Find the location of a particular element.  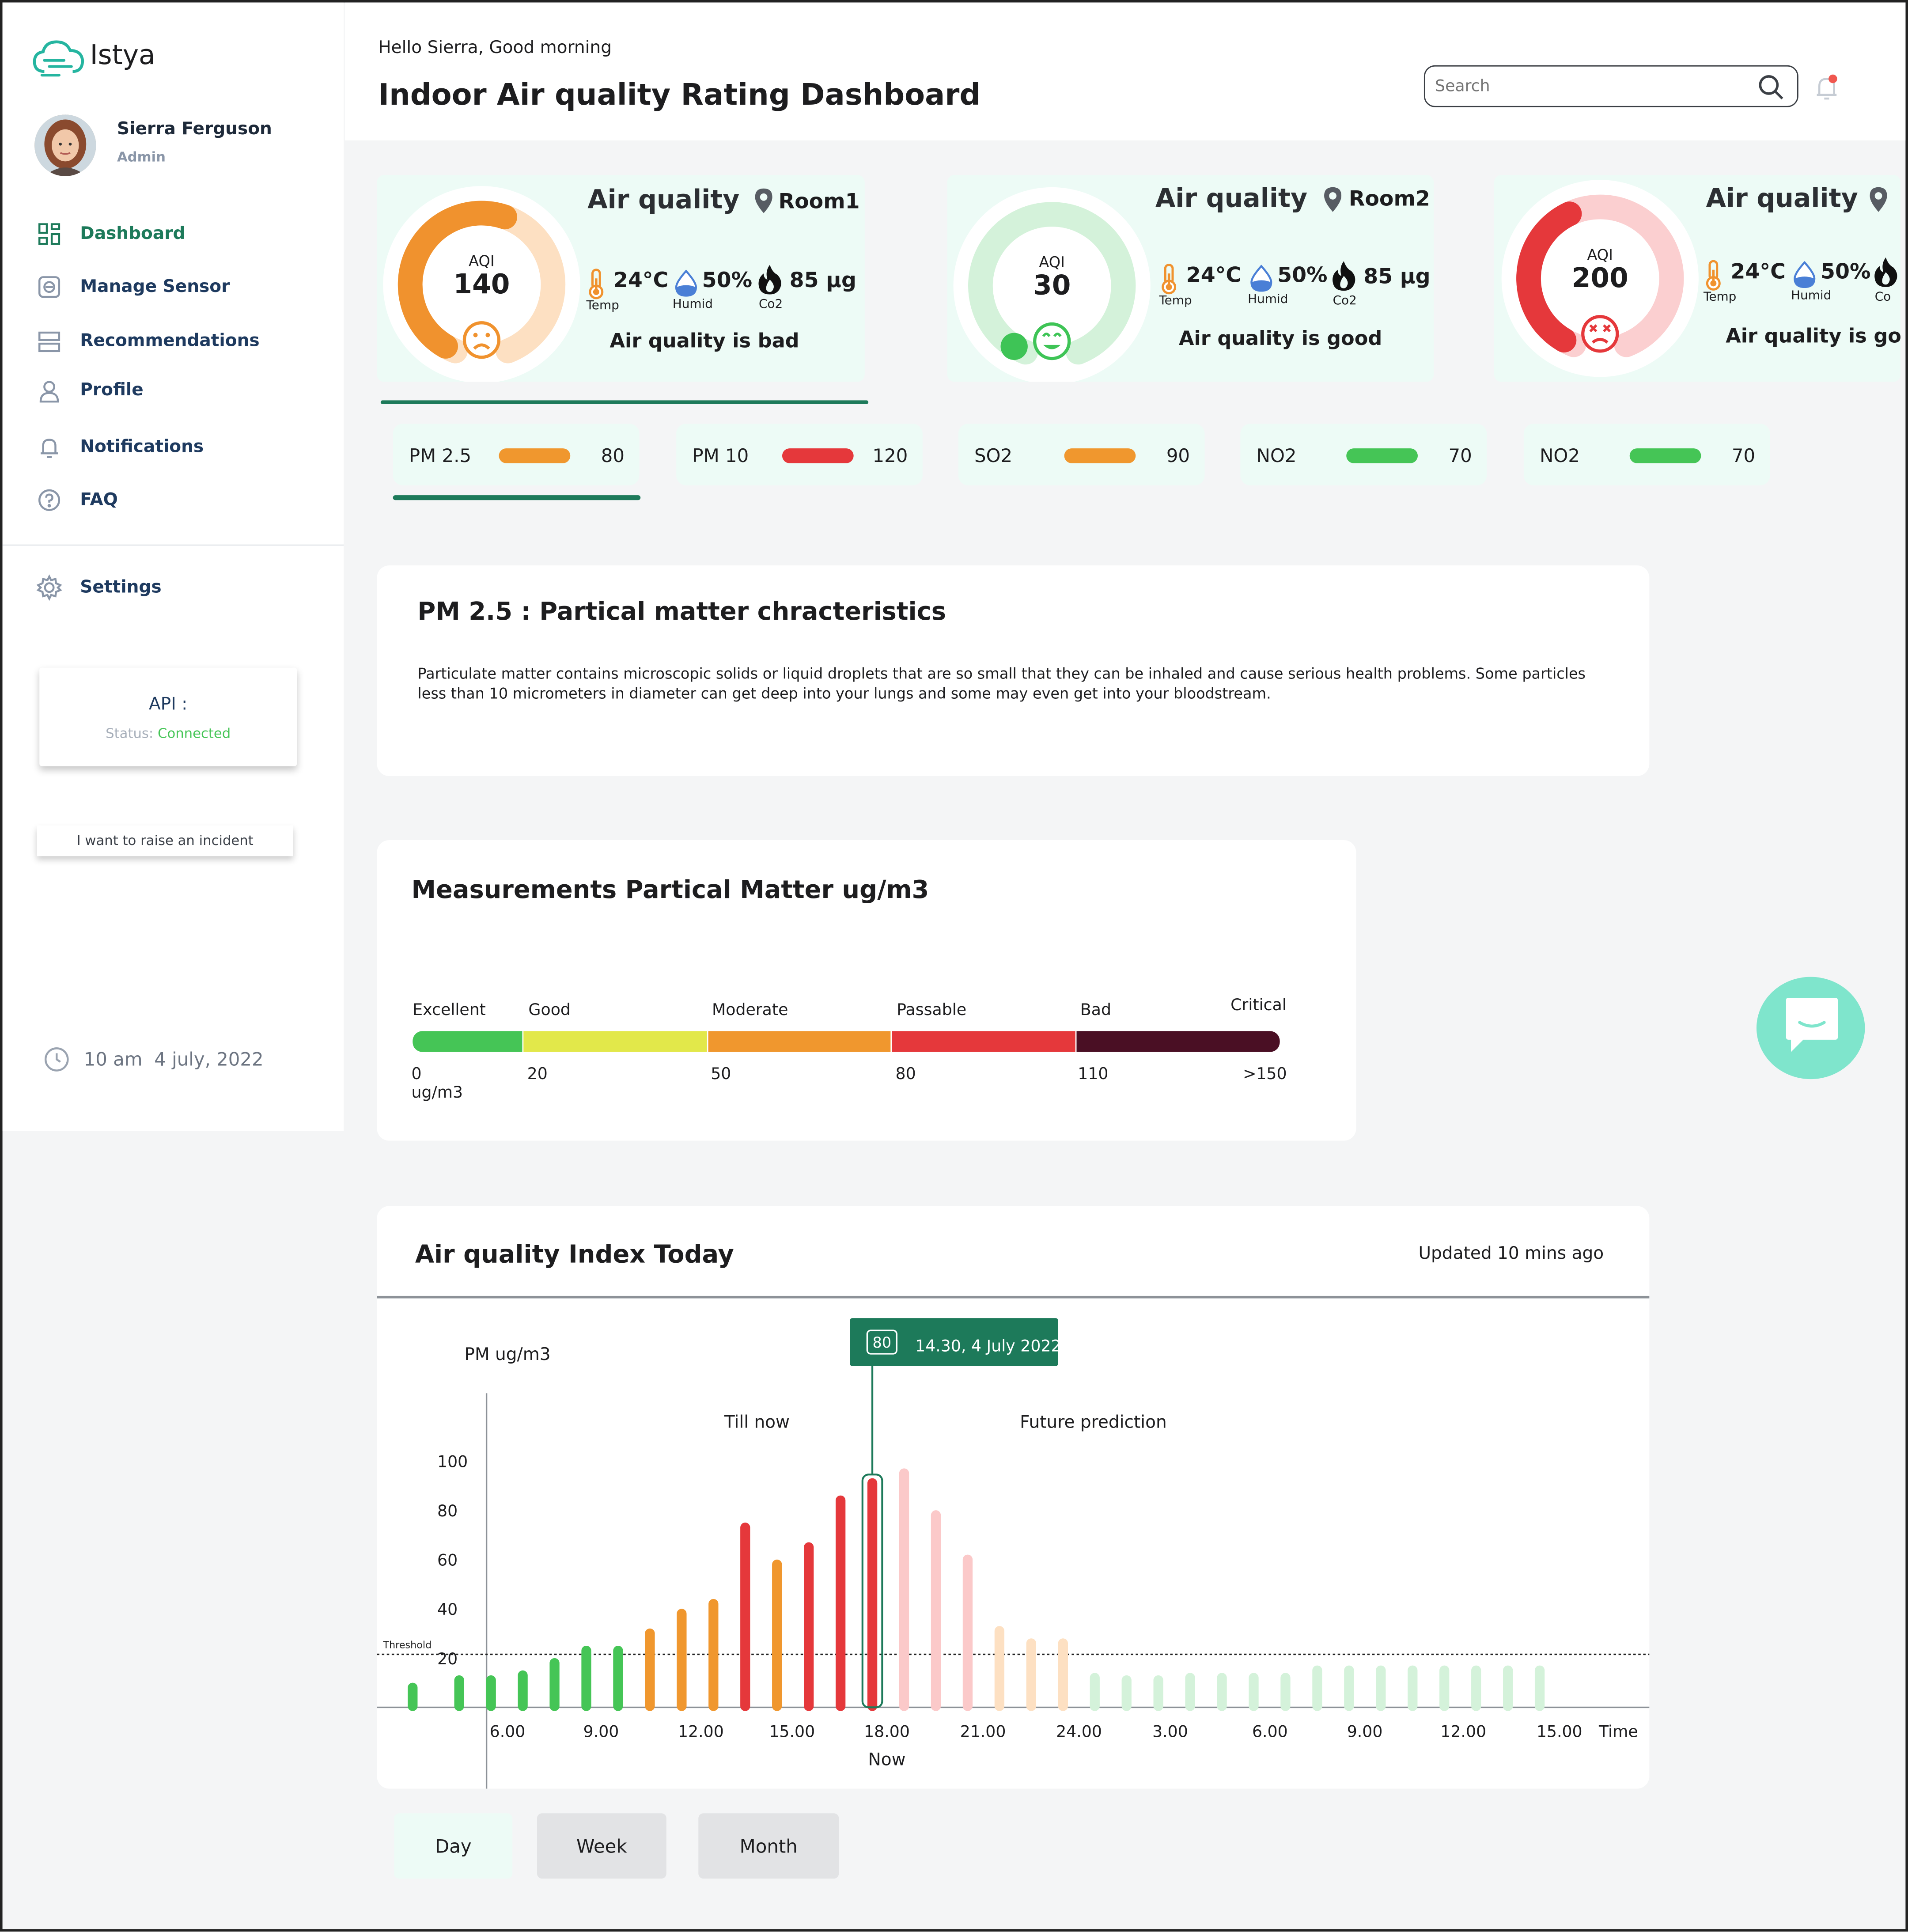

chart-tooltip is located at coordinates (954, 1342).